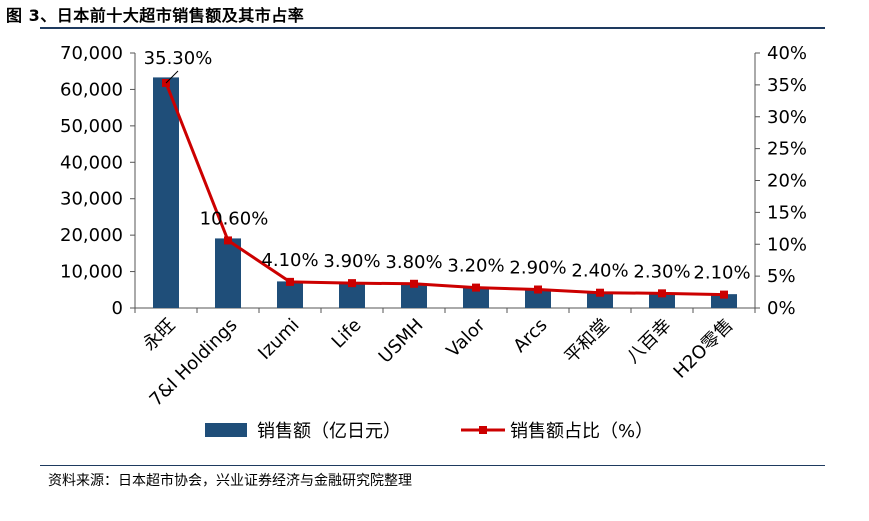  I want to click on legend-bar-swatch, so click(226, 430).